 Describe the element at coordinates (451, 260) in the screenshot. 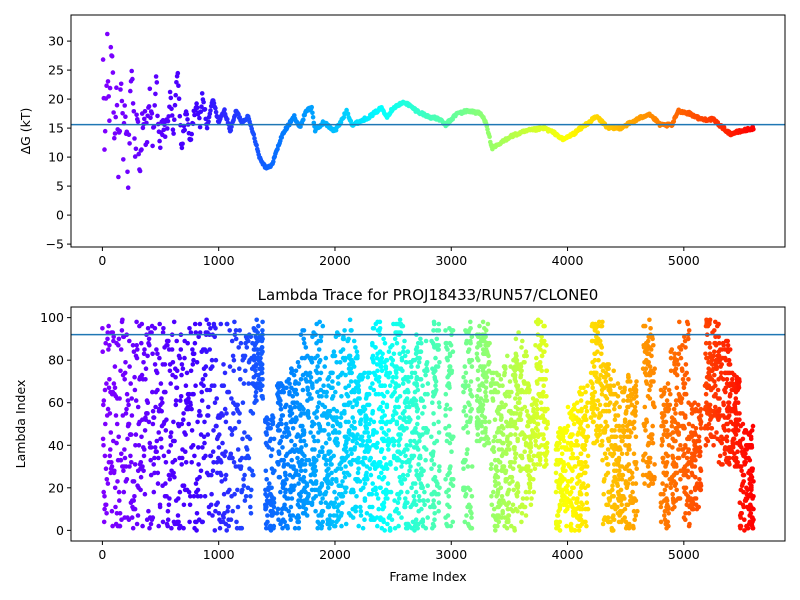

I see `delta-g-x-tick-label: 3000` at that location.